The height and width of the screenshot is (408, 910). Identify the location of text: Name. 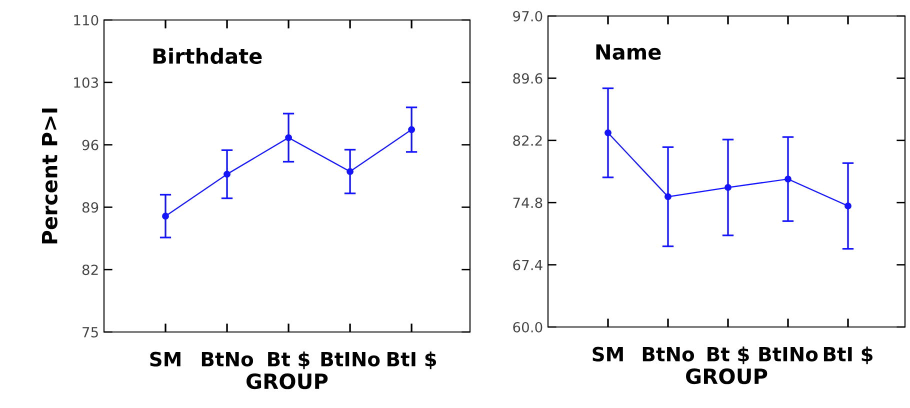
(628, 52).